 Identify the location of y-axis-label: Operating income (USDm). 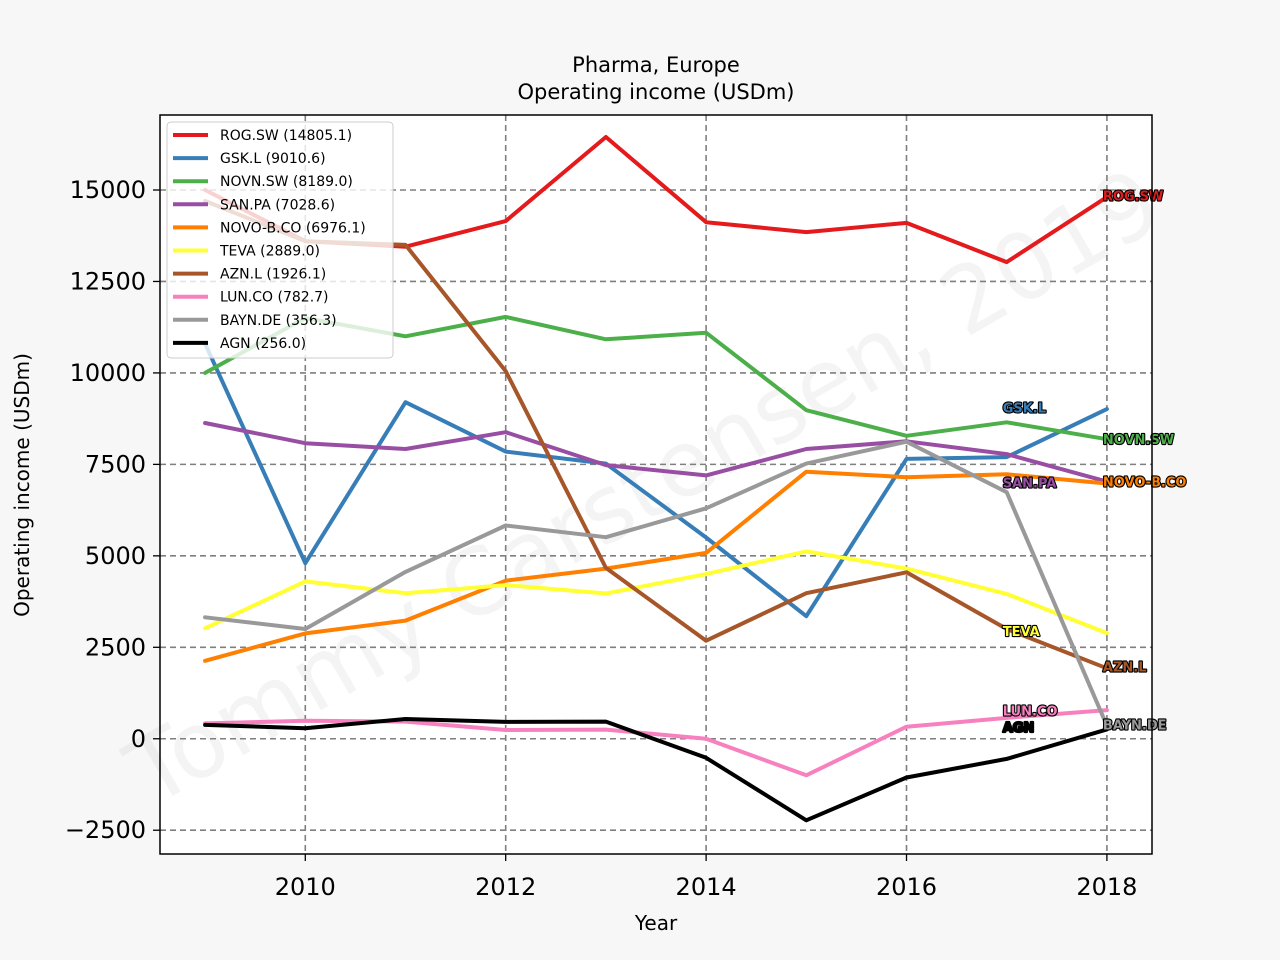
(22, 485).